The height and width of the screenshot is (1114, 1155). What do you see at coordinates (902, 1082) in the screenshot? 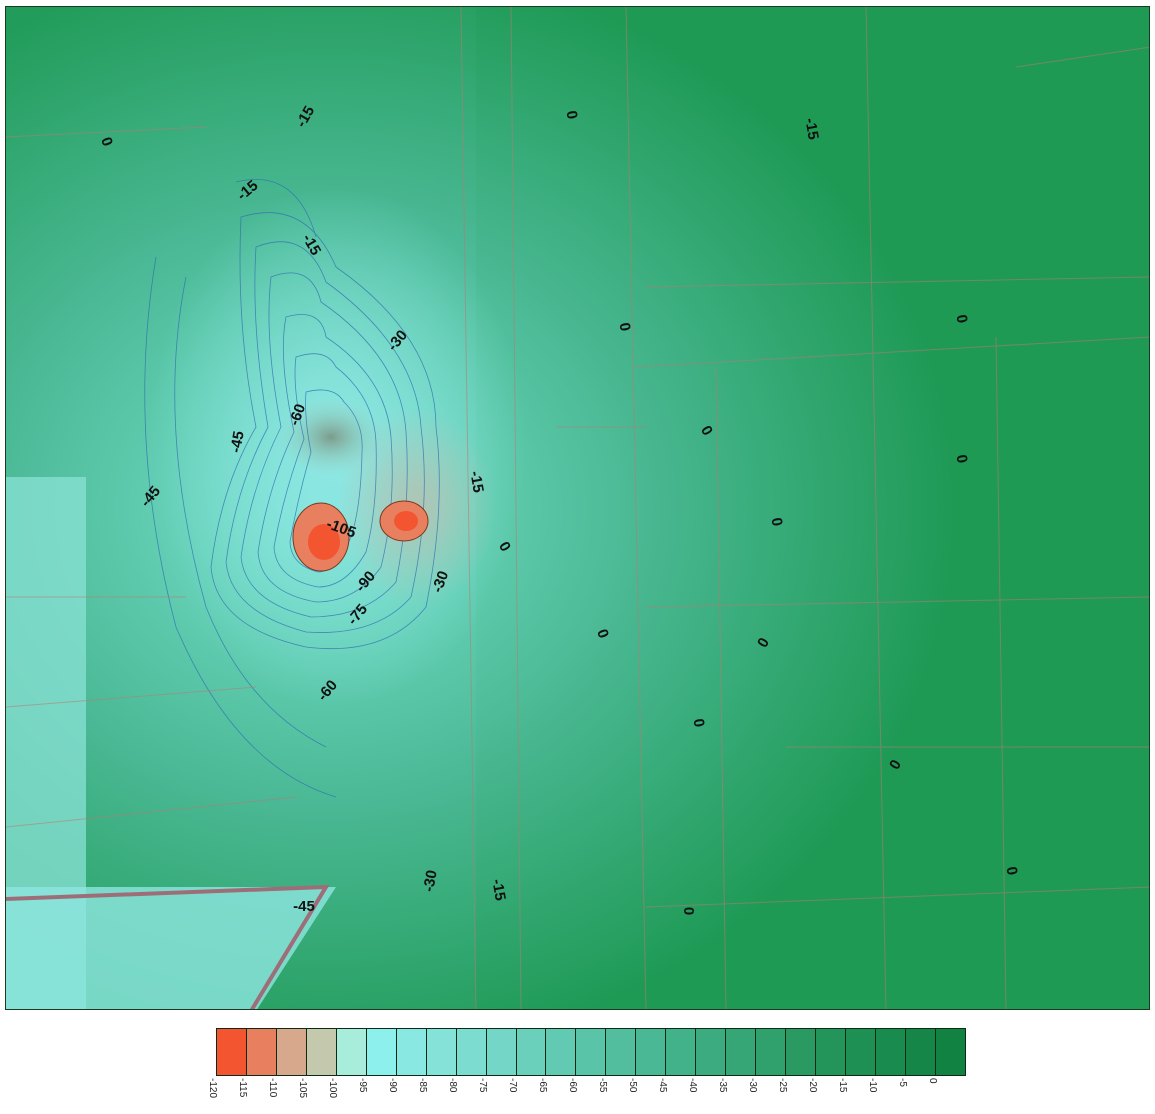
I see `legend-tick-label: -5` at bounding box center [902, 1082].